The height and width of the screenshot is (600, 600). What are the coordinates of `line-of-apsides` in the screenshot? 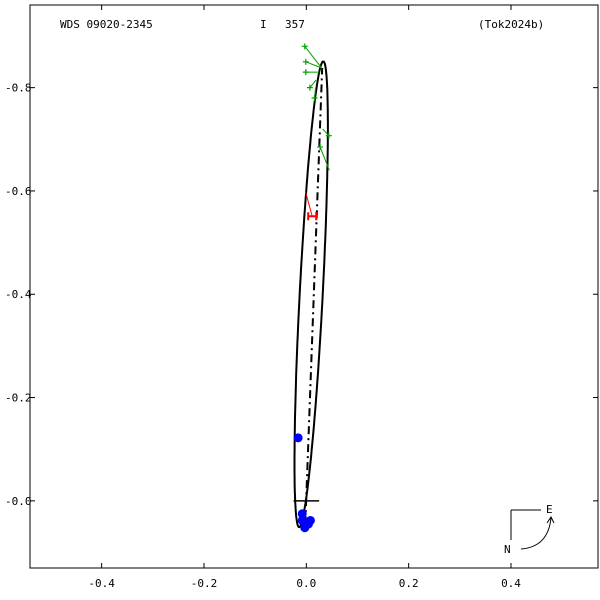 It's located at (314, 296).